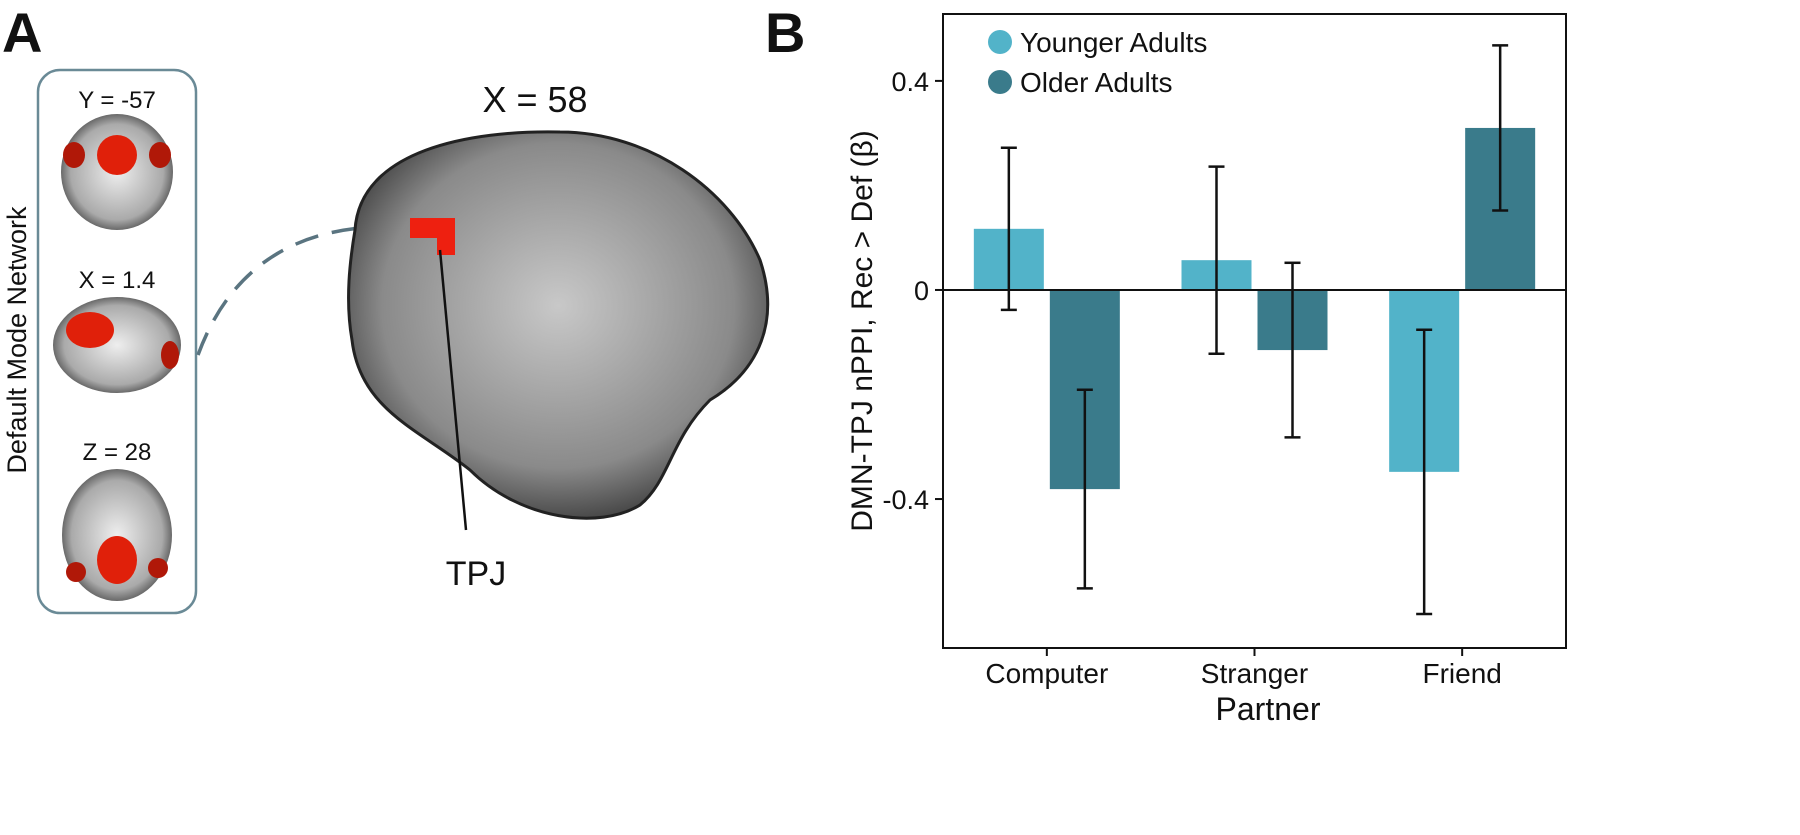  Describe the element at coordinates (1268, 709) in the screenshot. I see `x-axis-label: Partner` at that location.